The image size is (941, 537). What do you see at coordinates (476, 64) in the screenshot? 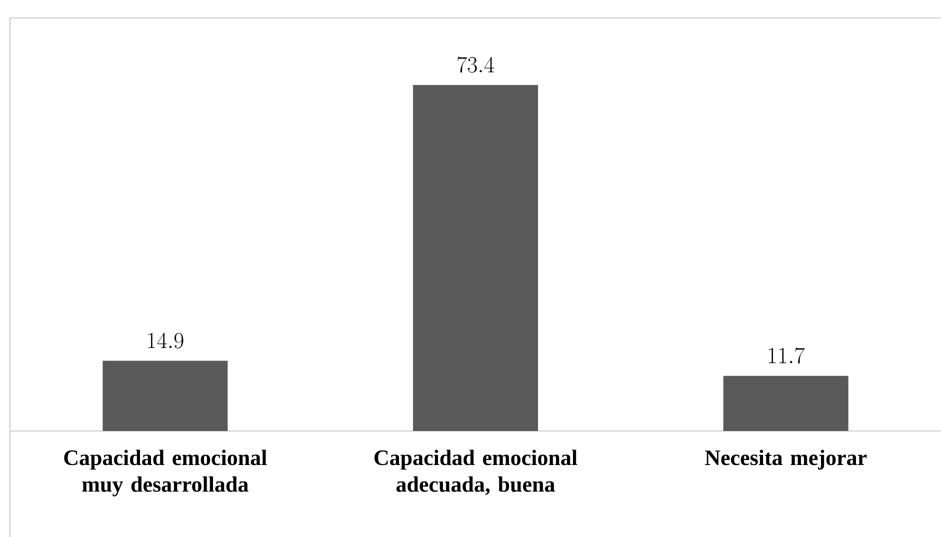
I see `data-label: 73.4` at bounding box center [476, 64].